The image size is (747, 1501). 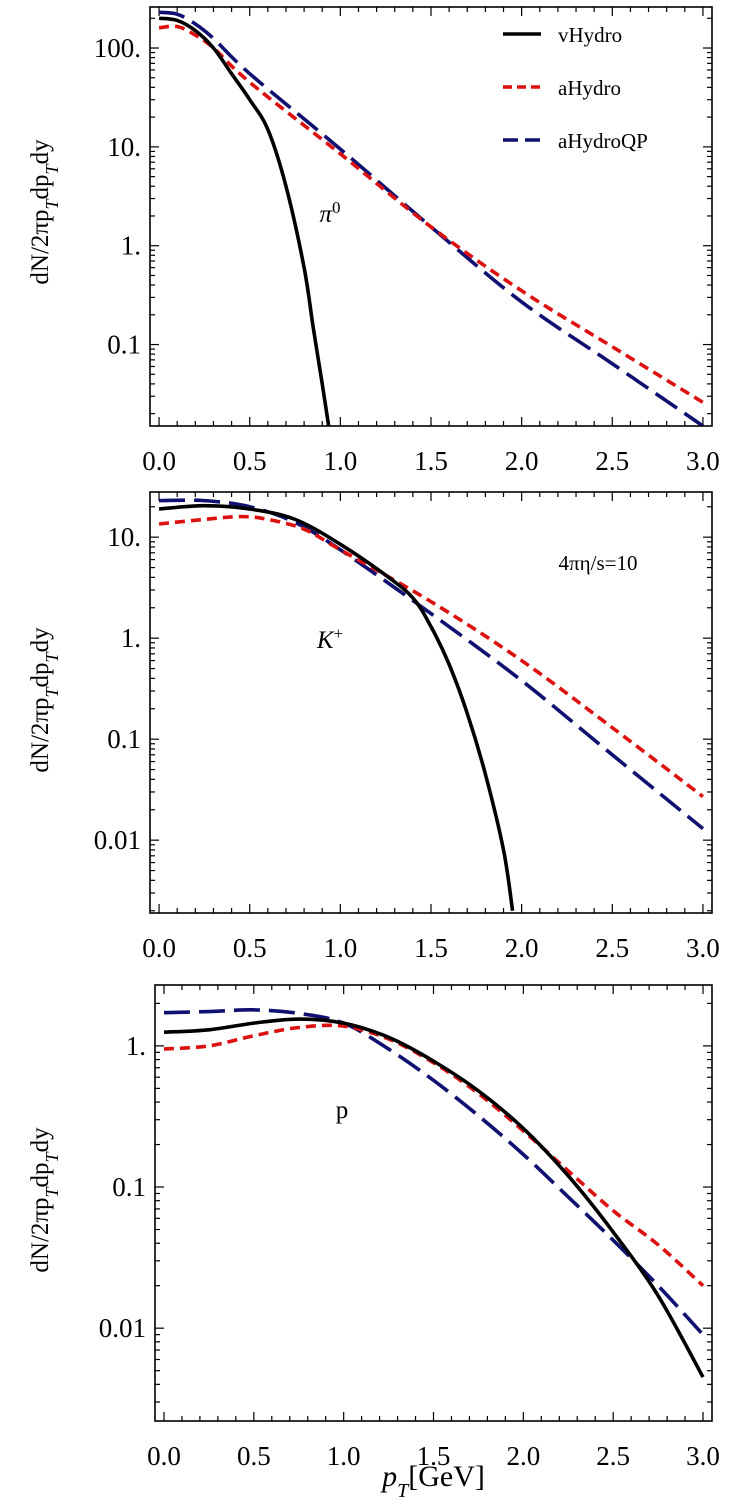 I want to click on legend-label-ahydroqp: aHydroQP, so click(x=603, y=141).